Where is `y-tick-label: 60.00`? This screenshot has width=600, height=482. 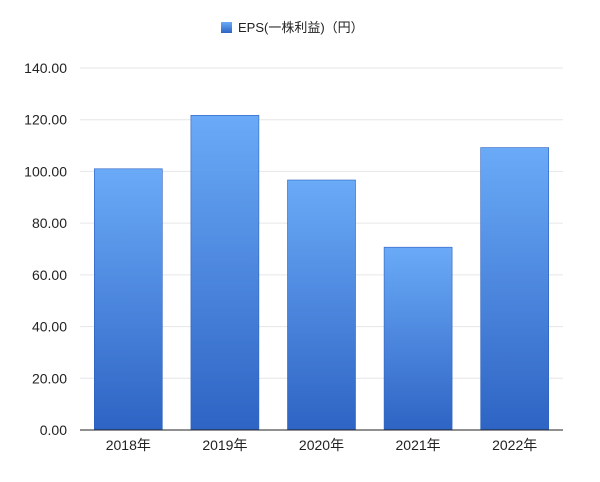
y-tick-label: 60.00 is located at coordinates (49, 275).